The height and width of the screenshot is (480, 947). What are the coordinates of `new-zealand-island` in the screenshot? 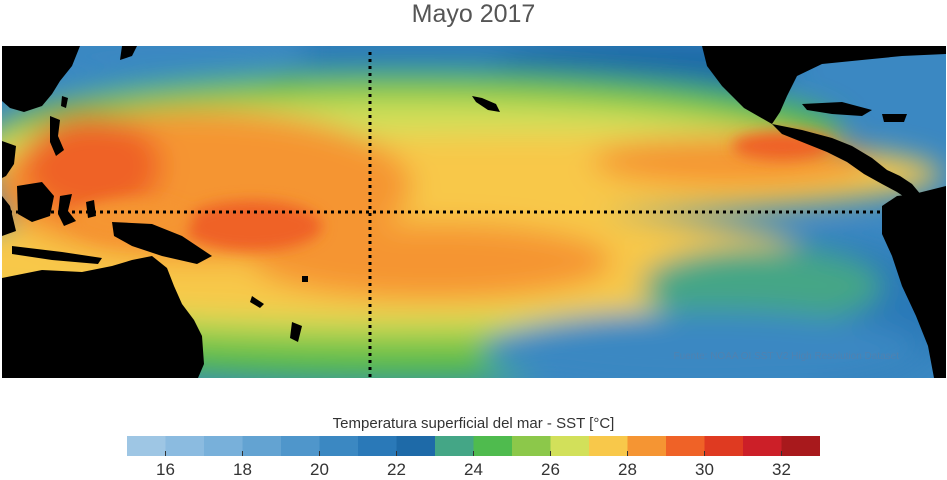 It's located at (296, 332).